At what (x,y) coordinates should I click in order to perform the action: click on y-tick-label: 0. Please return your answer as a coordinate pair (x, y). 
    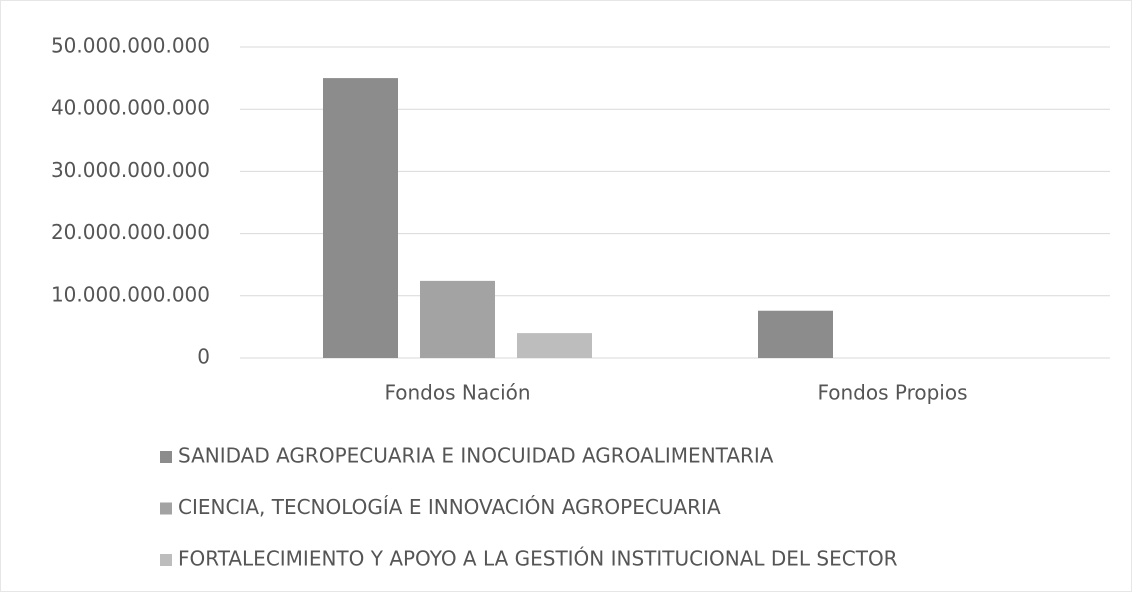
    Looking at the image, I should click on (203, 357).